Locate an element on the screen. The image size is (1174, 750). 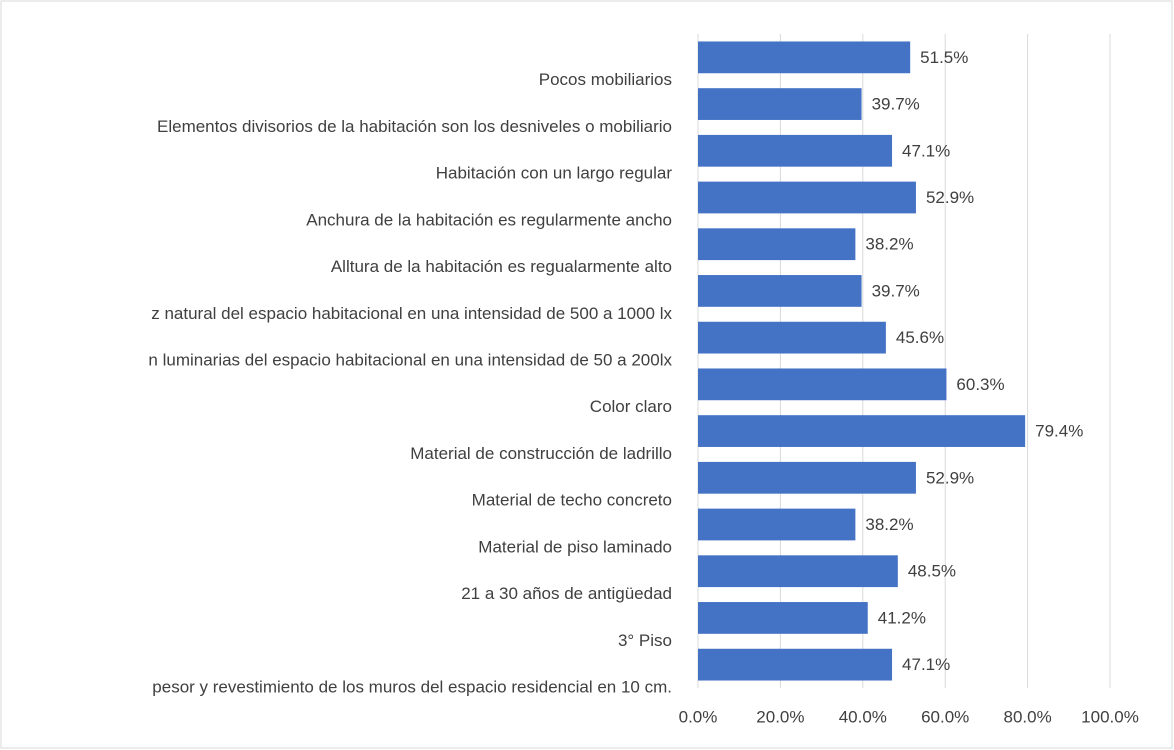
x-tick-label: 20.0% is located at coordinates (780, 716).